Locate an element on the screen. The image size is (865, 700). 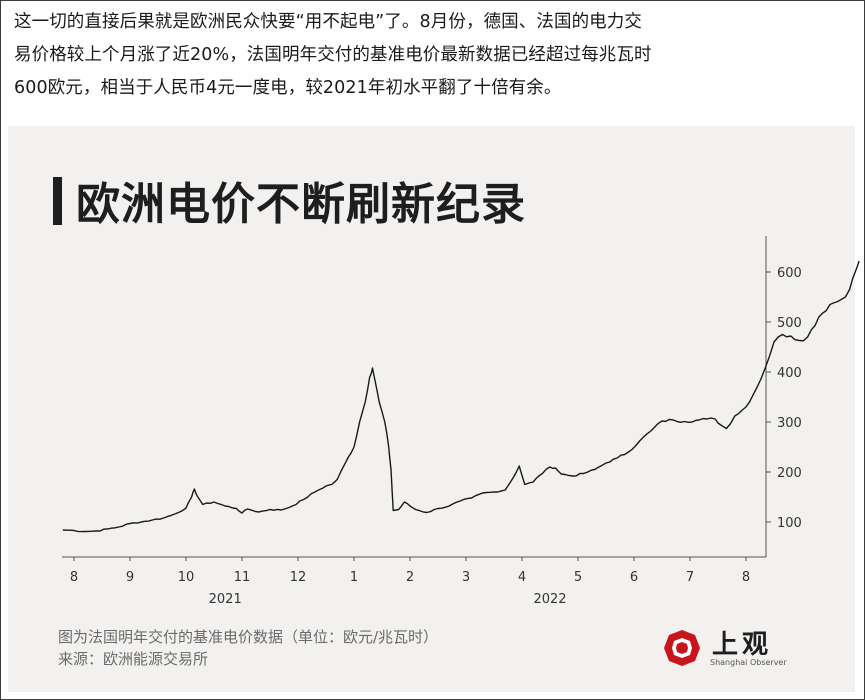
x-tick-label: 12 is located at coordinates (298, 577).